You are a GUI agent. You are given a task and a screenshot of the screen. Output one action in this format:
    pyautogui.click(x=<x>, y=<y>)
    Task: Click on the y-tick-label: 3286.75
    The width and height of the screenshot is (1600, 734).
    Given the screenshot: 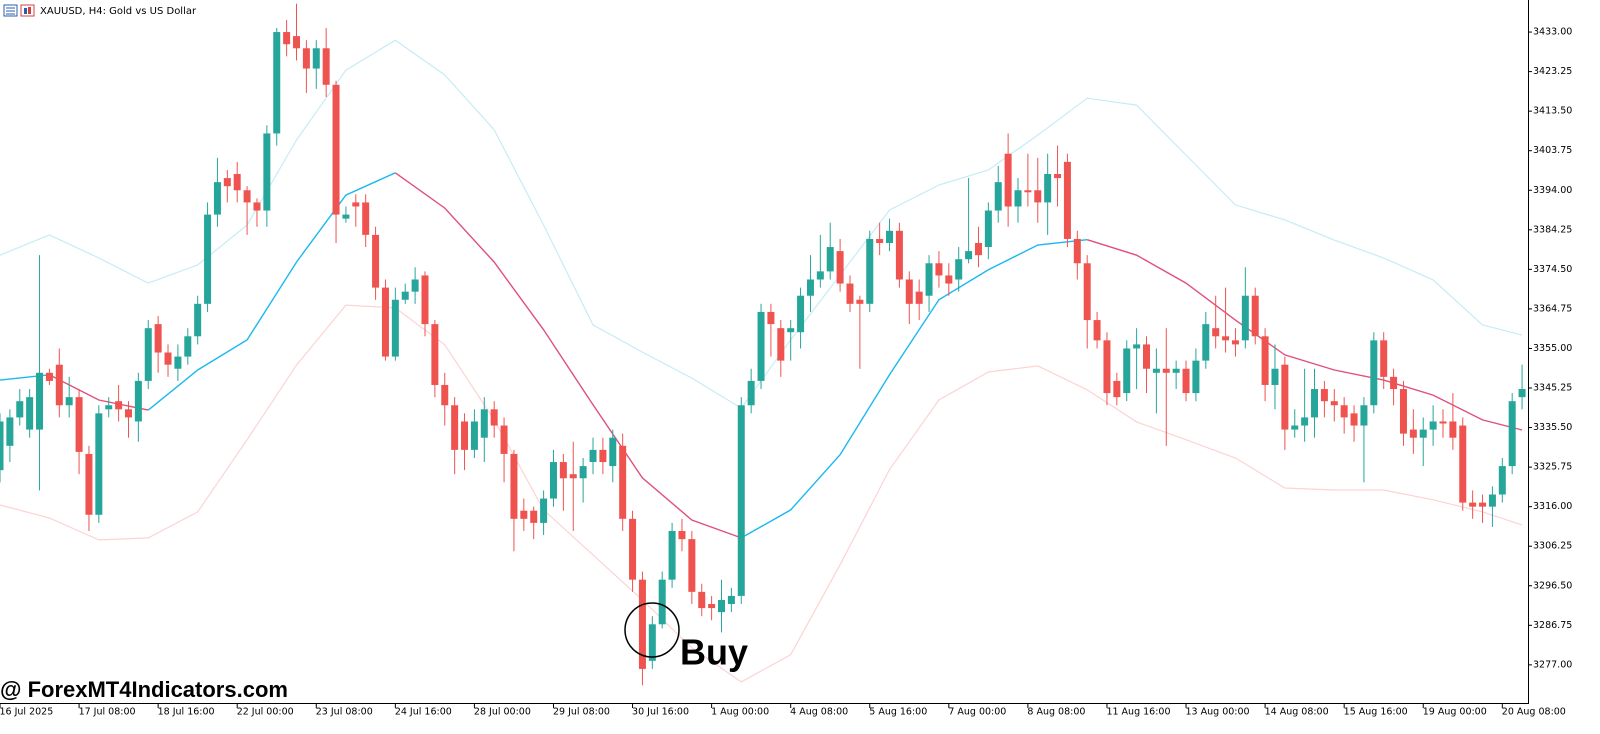 What is the action you would take?
    pyautogui.click(x=1552, y=625)
    